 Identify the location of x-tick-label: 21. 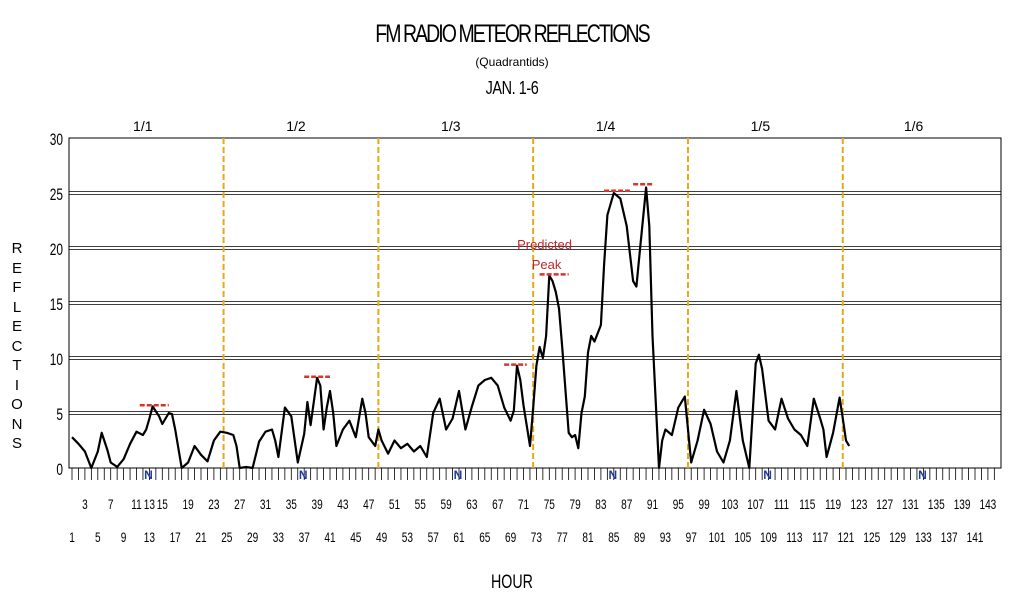
(200, 537).